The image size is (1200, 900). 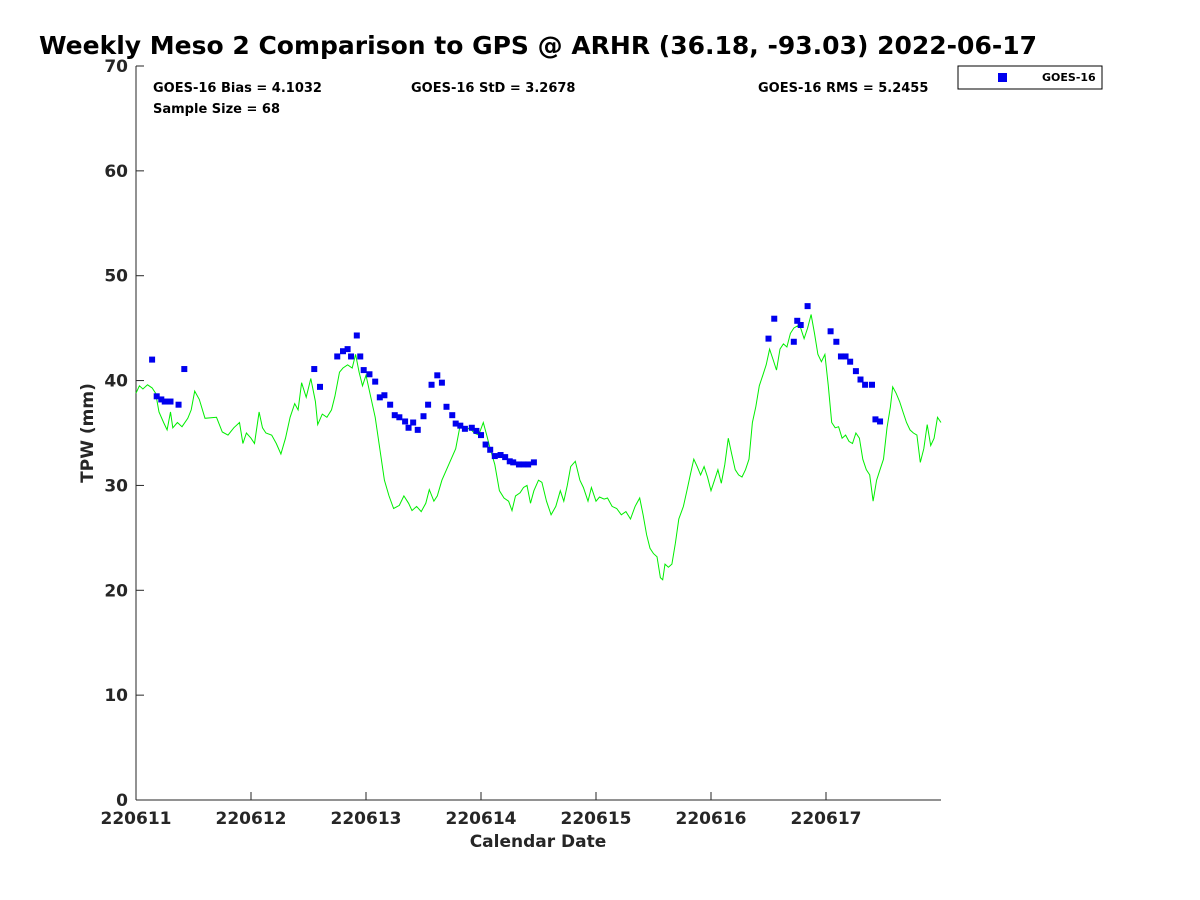 What do you see at coordinates (1002, 77) in the screenshot?
I see `legend-marker` at bounding box center [1002, 77].